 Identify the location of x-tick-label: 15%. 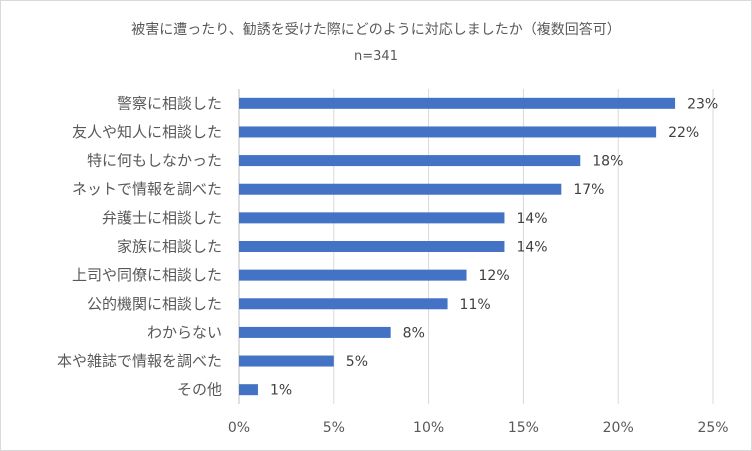
(523, 428).